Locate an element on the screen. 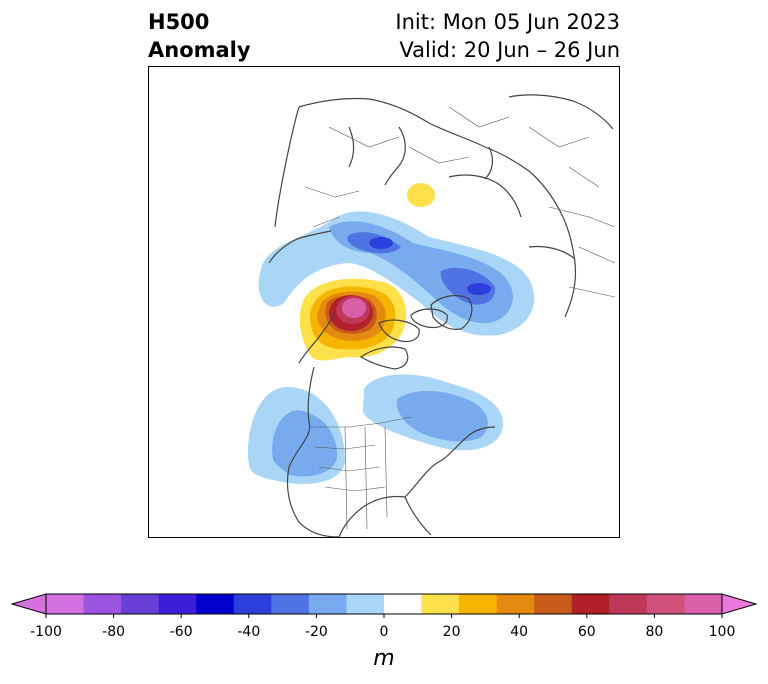 This screenshot has height=684, width=768. positive-anomaly-center is located at coordinates (353, 319).